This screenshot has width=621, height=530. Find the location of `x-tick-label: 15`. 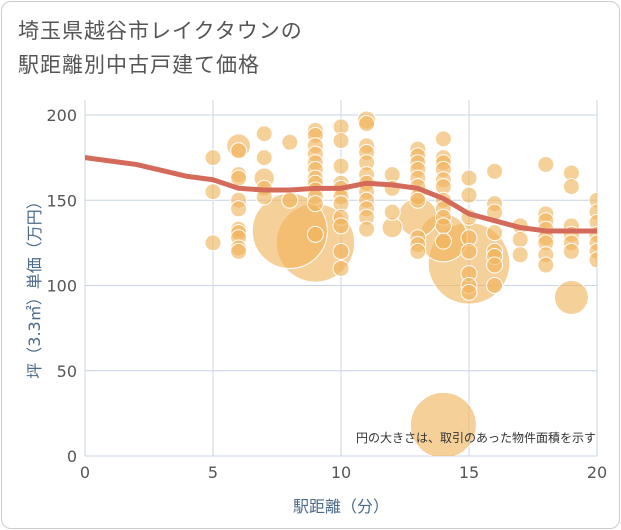

x-tick-label: 15 is located at coordinates (469, 472).